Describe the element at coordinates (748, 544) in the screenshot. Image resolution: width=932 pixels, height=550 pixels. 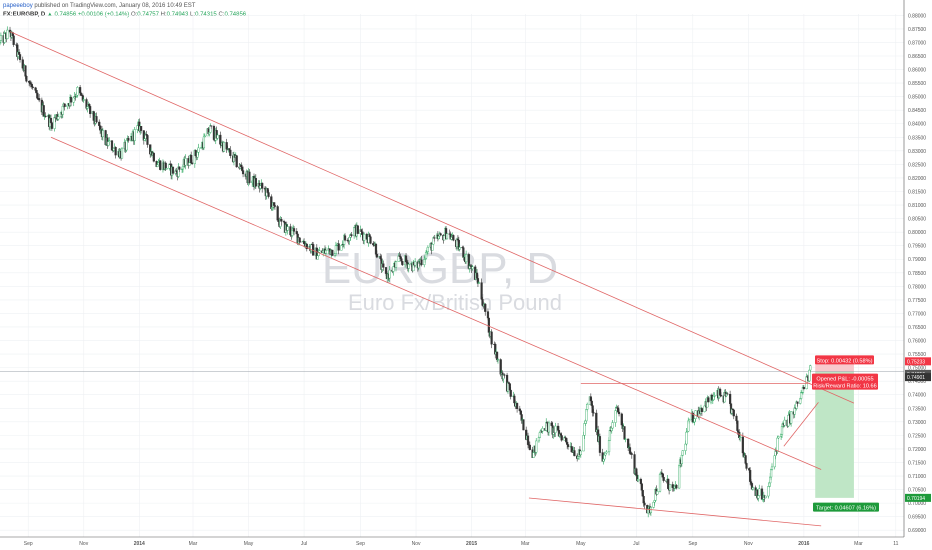
I see `time-tick-label: Nov` at that location.